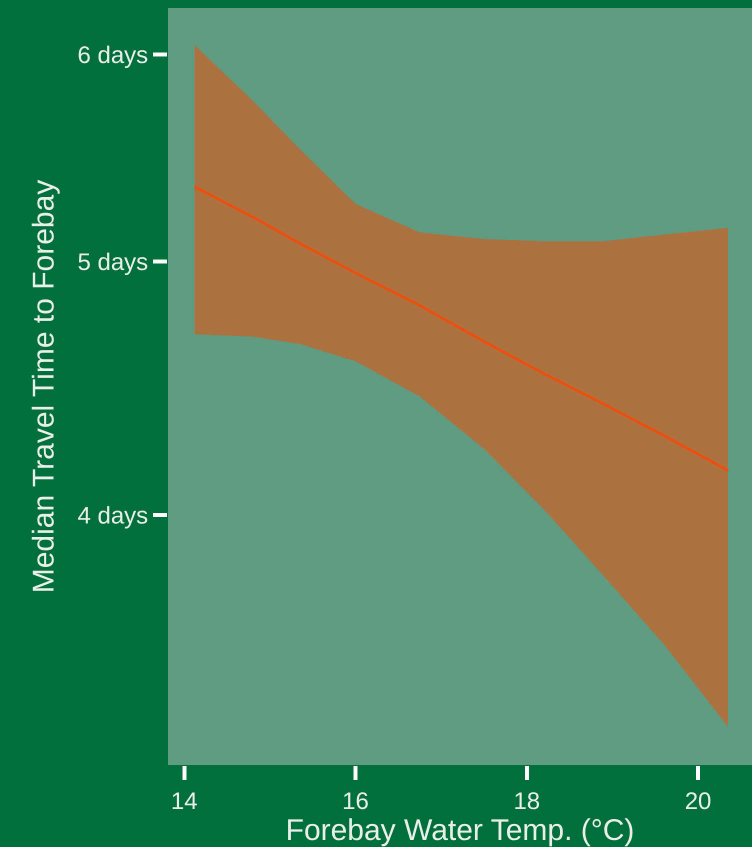 The width and height of the screenshot is (752, 847). What do you see at coordinates (112, 262) in the screenshot?
I see `y-tick-label: 5 days` at bounding box center [112, 262].